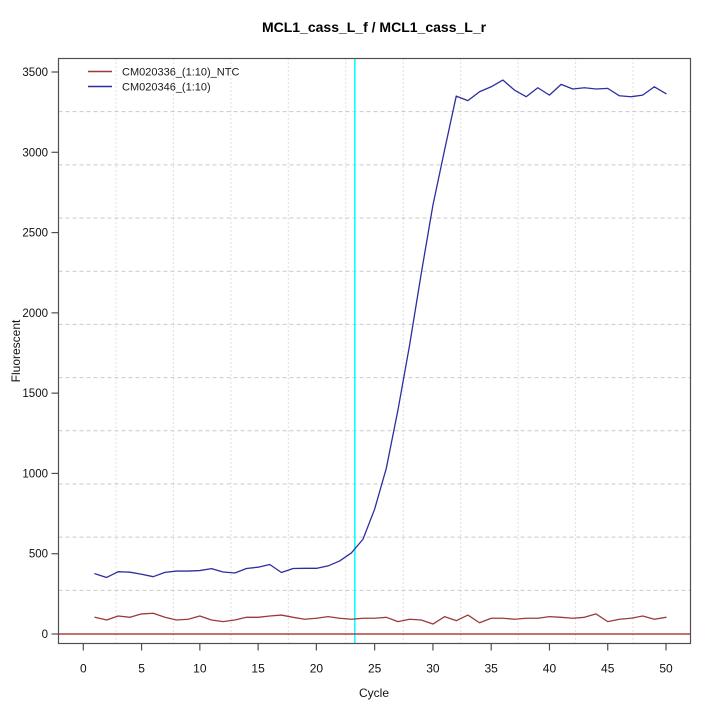 Image resolution: width=720 pixels, height=725 pixels. Describe the element at coordinates (83, 669) in the screenshot. I see `x-tick-label: 0` at that location.